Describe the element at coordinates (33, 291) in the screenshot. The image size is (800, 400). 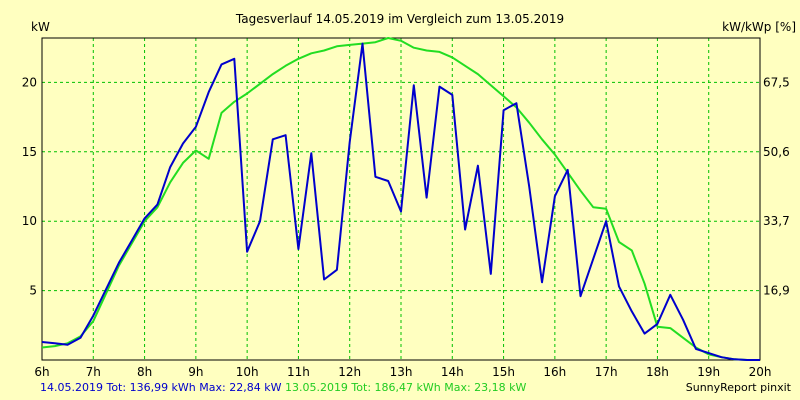
I see `y-tick-label-left: 5` at that location.